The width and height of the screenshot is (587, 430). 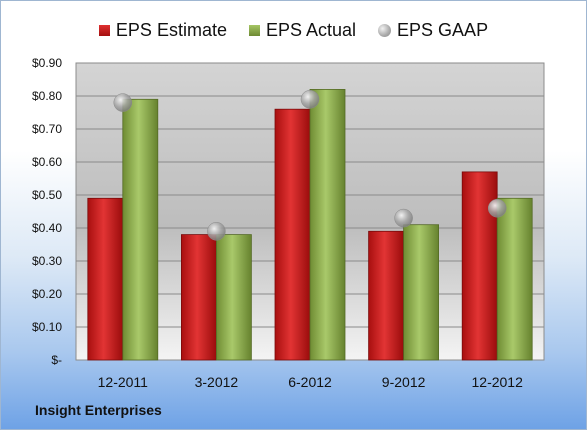 What do you see at coordinates (47, 228) in the screenshot?
I see `y-tick-label: $0.40` at bounding box center [47, 228].